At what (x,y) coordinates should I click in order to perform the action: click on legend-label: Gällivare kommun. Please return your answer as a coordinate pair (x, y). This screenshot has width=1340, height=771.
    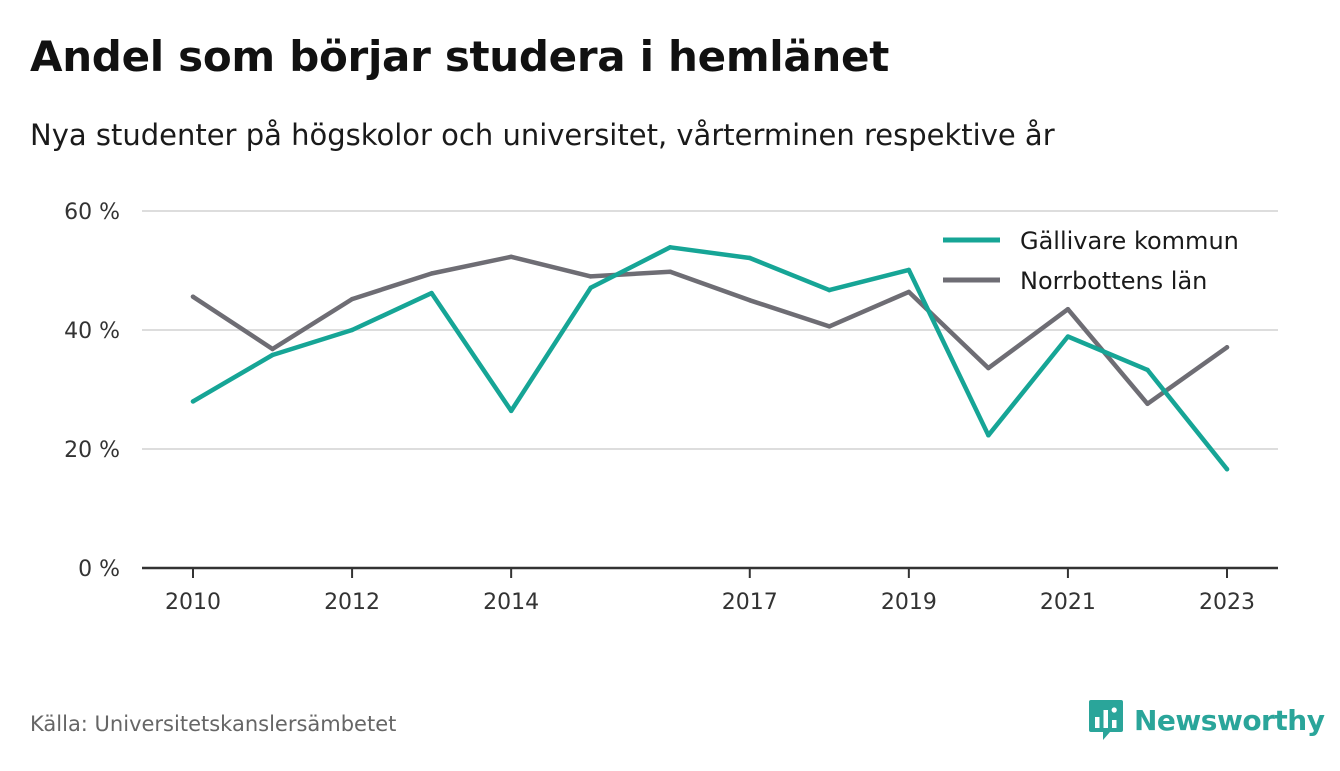
    Looking at the image, I should click on (1129, 241).